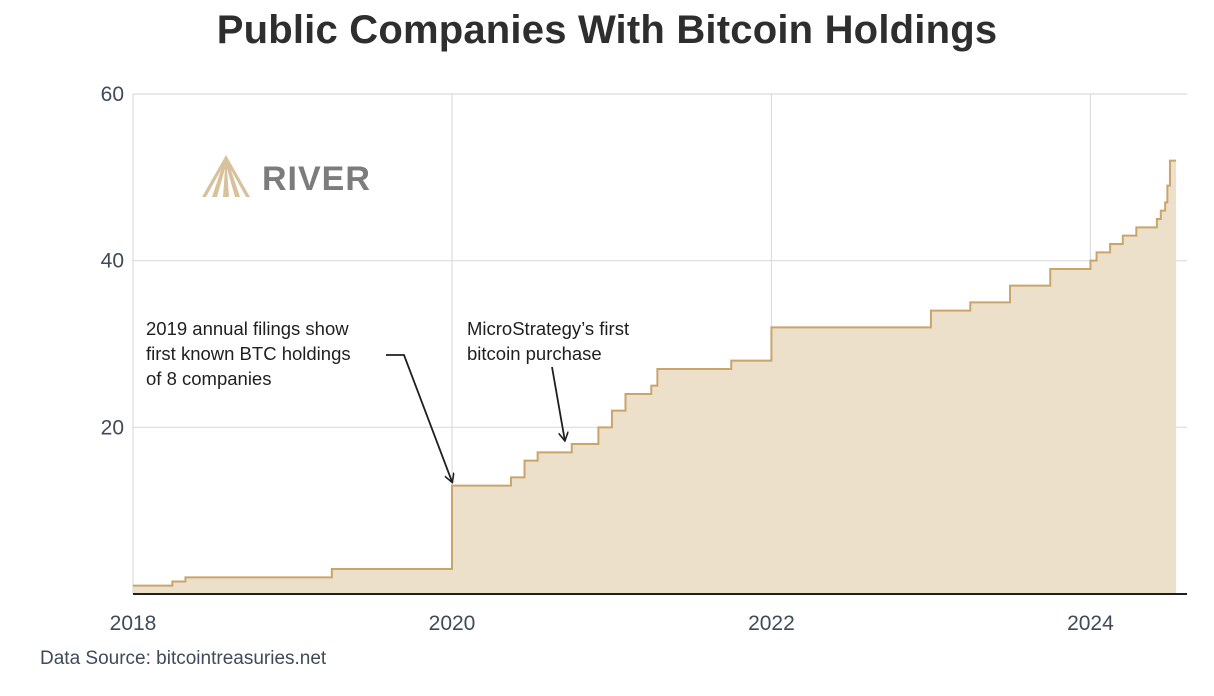 This screenshot has width=1214, height=696. I want to click on x-tick-label: 2020, so click(452, 623).